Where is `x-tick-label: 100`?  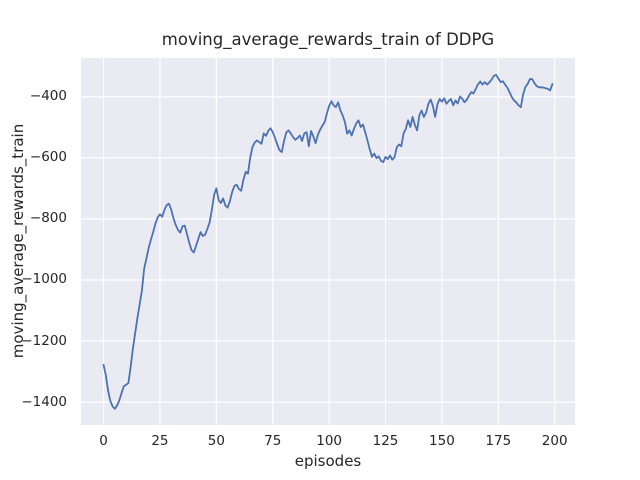 x-tick-label: 100 is located at coordinates (329, 441).